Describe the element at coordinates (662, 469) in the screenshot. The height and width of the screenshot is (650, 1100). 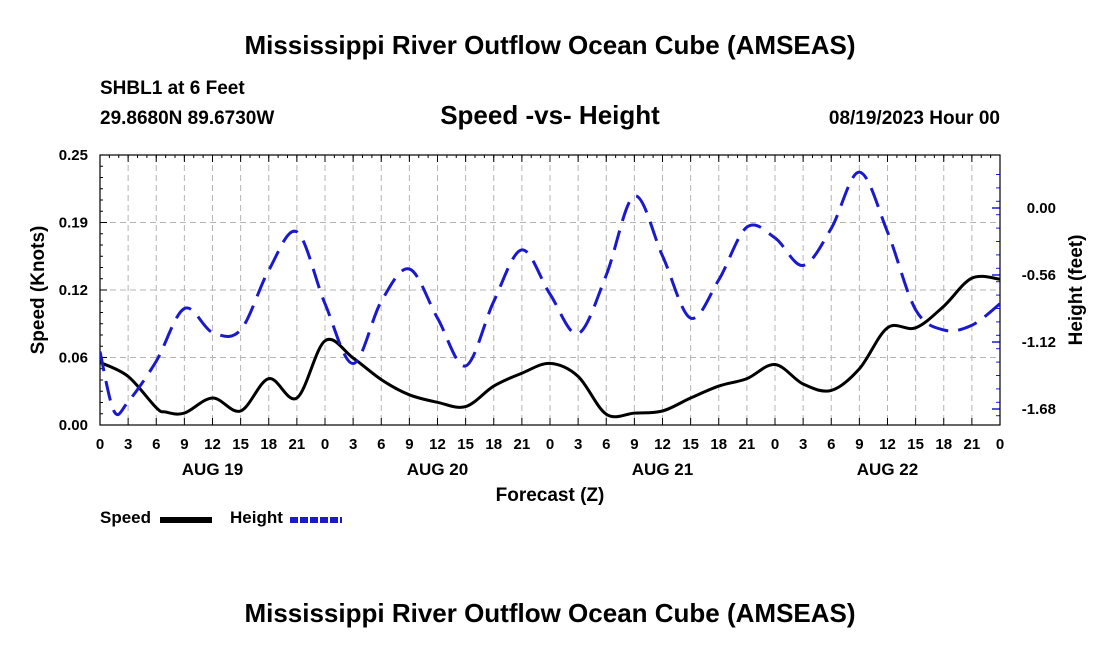
I see `x-date-label: AUG 21` at that location.